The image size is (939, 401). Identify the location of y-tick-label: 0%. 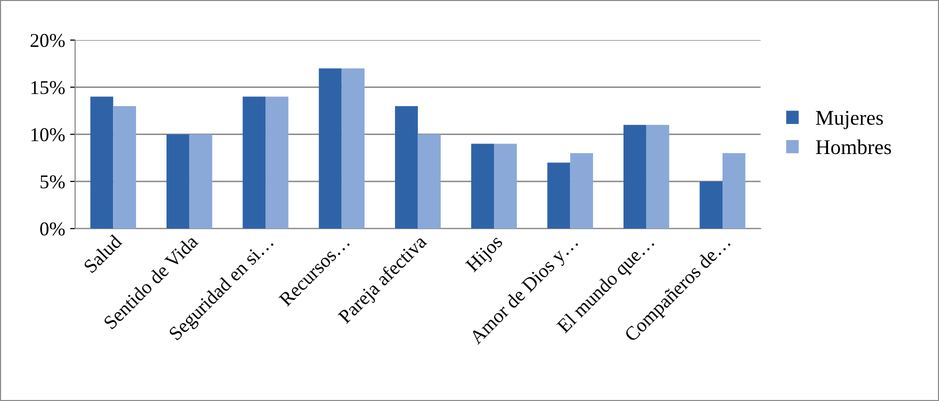
(52, 229).